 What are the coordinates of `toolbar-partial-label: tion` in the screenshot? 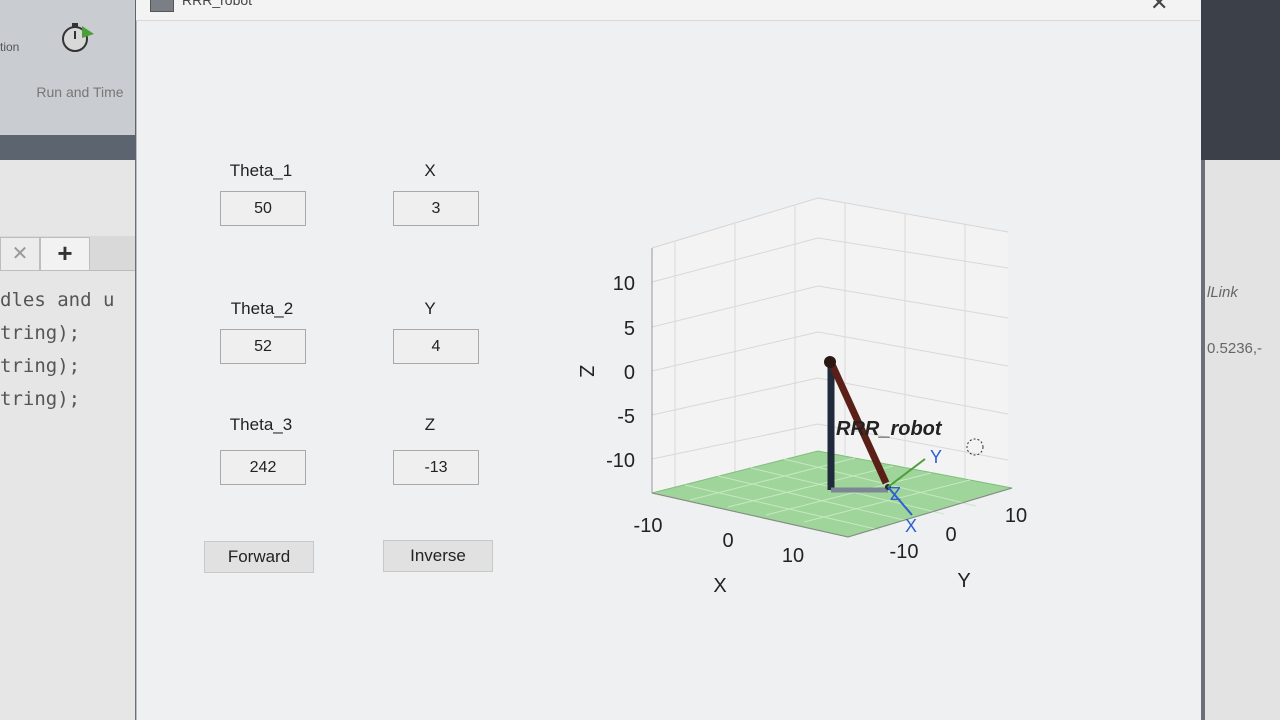 It's located at (10, 47).